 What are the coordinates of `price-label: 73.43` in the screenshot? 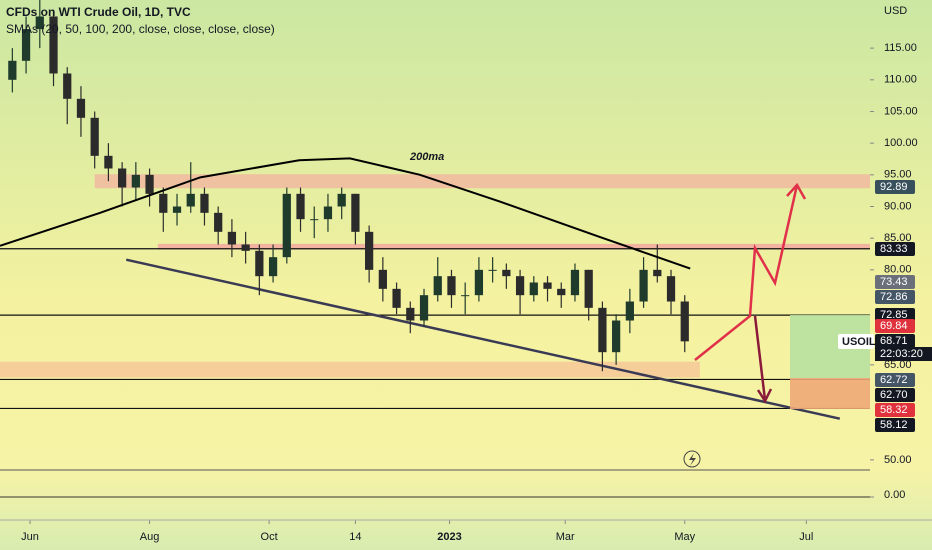 It's located at (894, 282).